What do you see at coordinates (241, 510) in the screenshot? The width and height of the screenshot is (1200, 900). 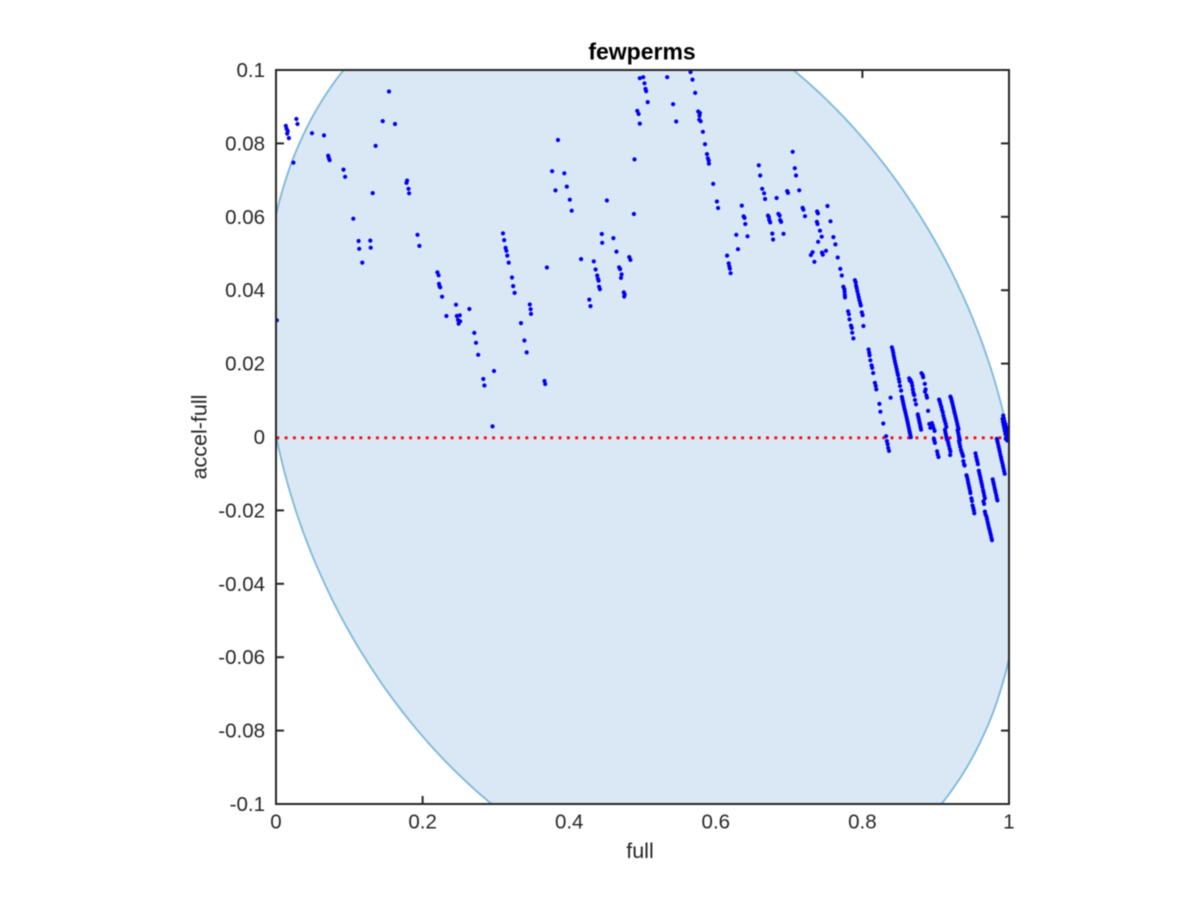 I see `svg-text: -0.02` at bounding box center [241, 510].